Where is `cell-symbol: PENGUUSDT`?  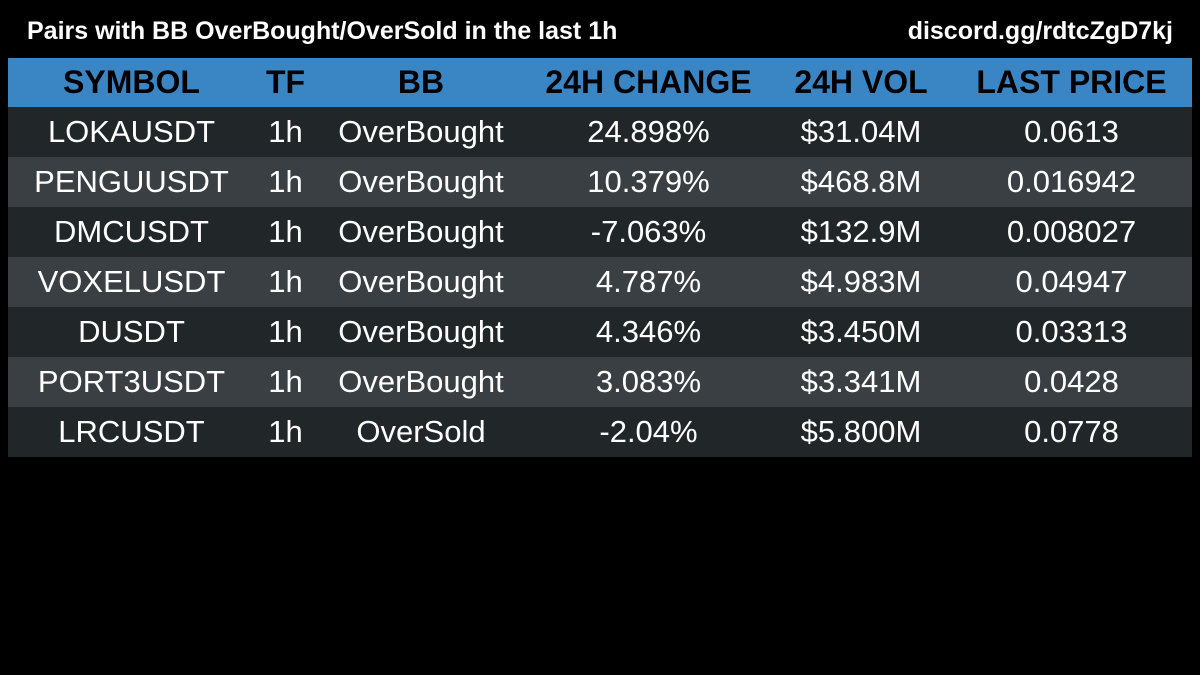
cell-symbol: PENGUUSDT is located at coordinates (131, 182).